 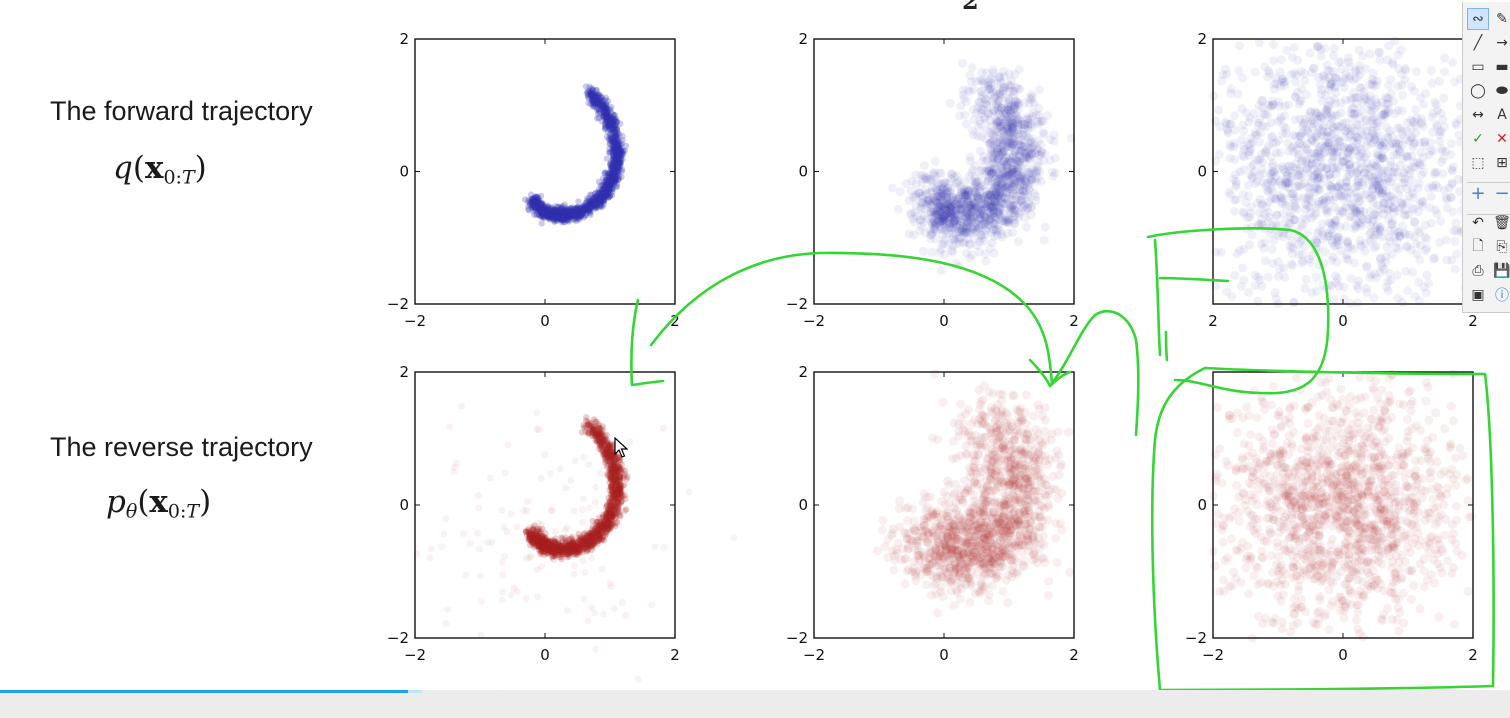 I want to click on scatter-panel-forward-tmid: −2 0 2−202, so click(x=932, y=180).